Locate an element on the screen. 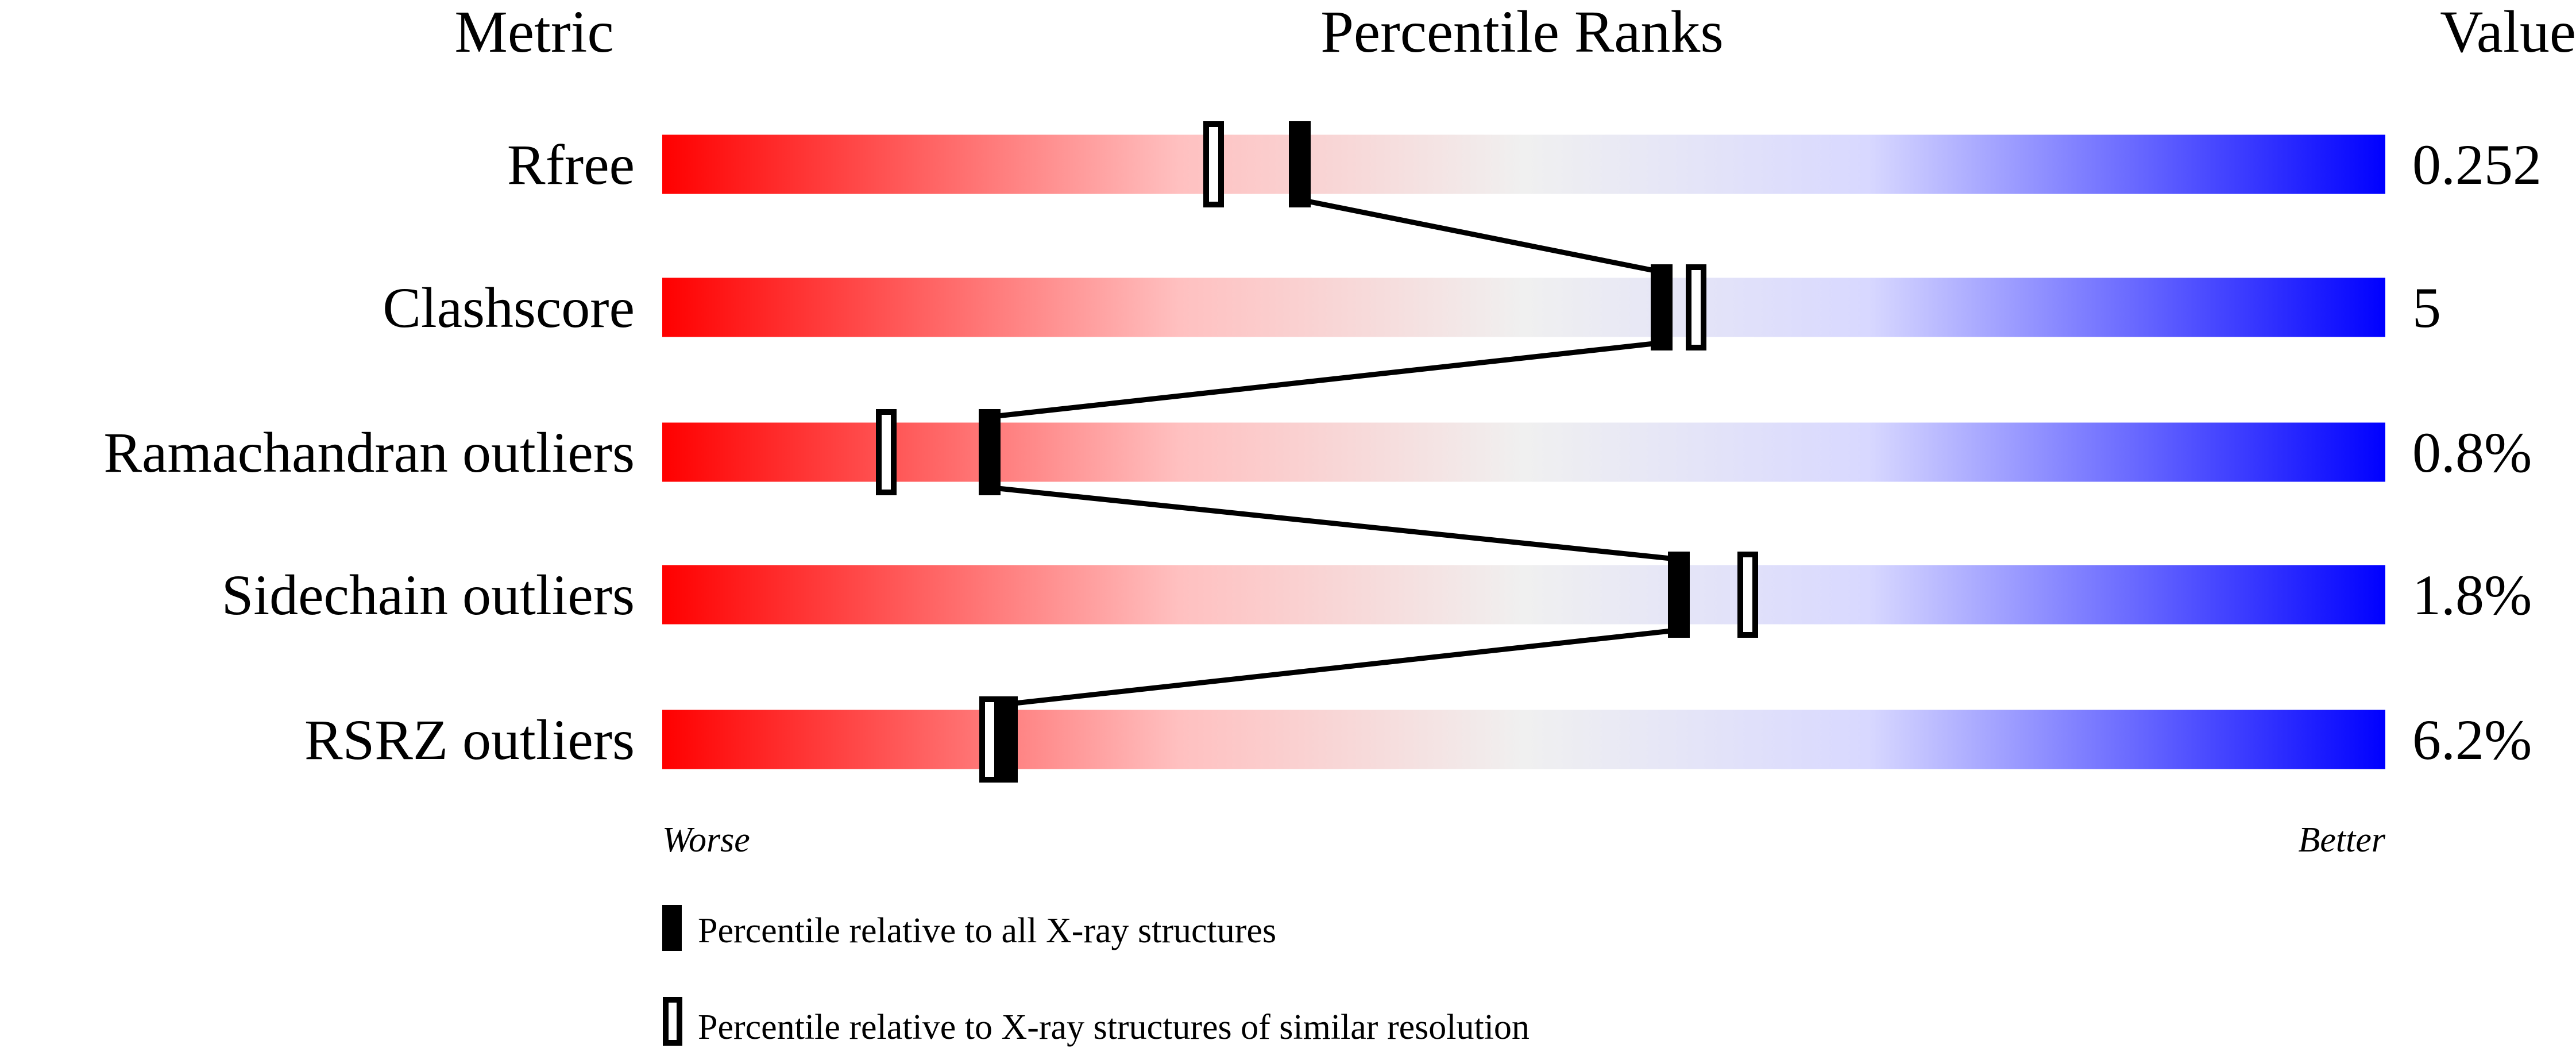 Image resolution: width=2576 pixels, height=1048 pixels. header-metric: Metric is located at coordinates (533, 32).